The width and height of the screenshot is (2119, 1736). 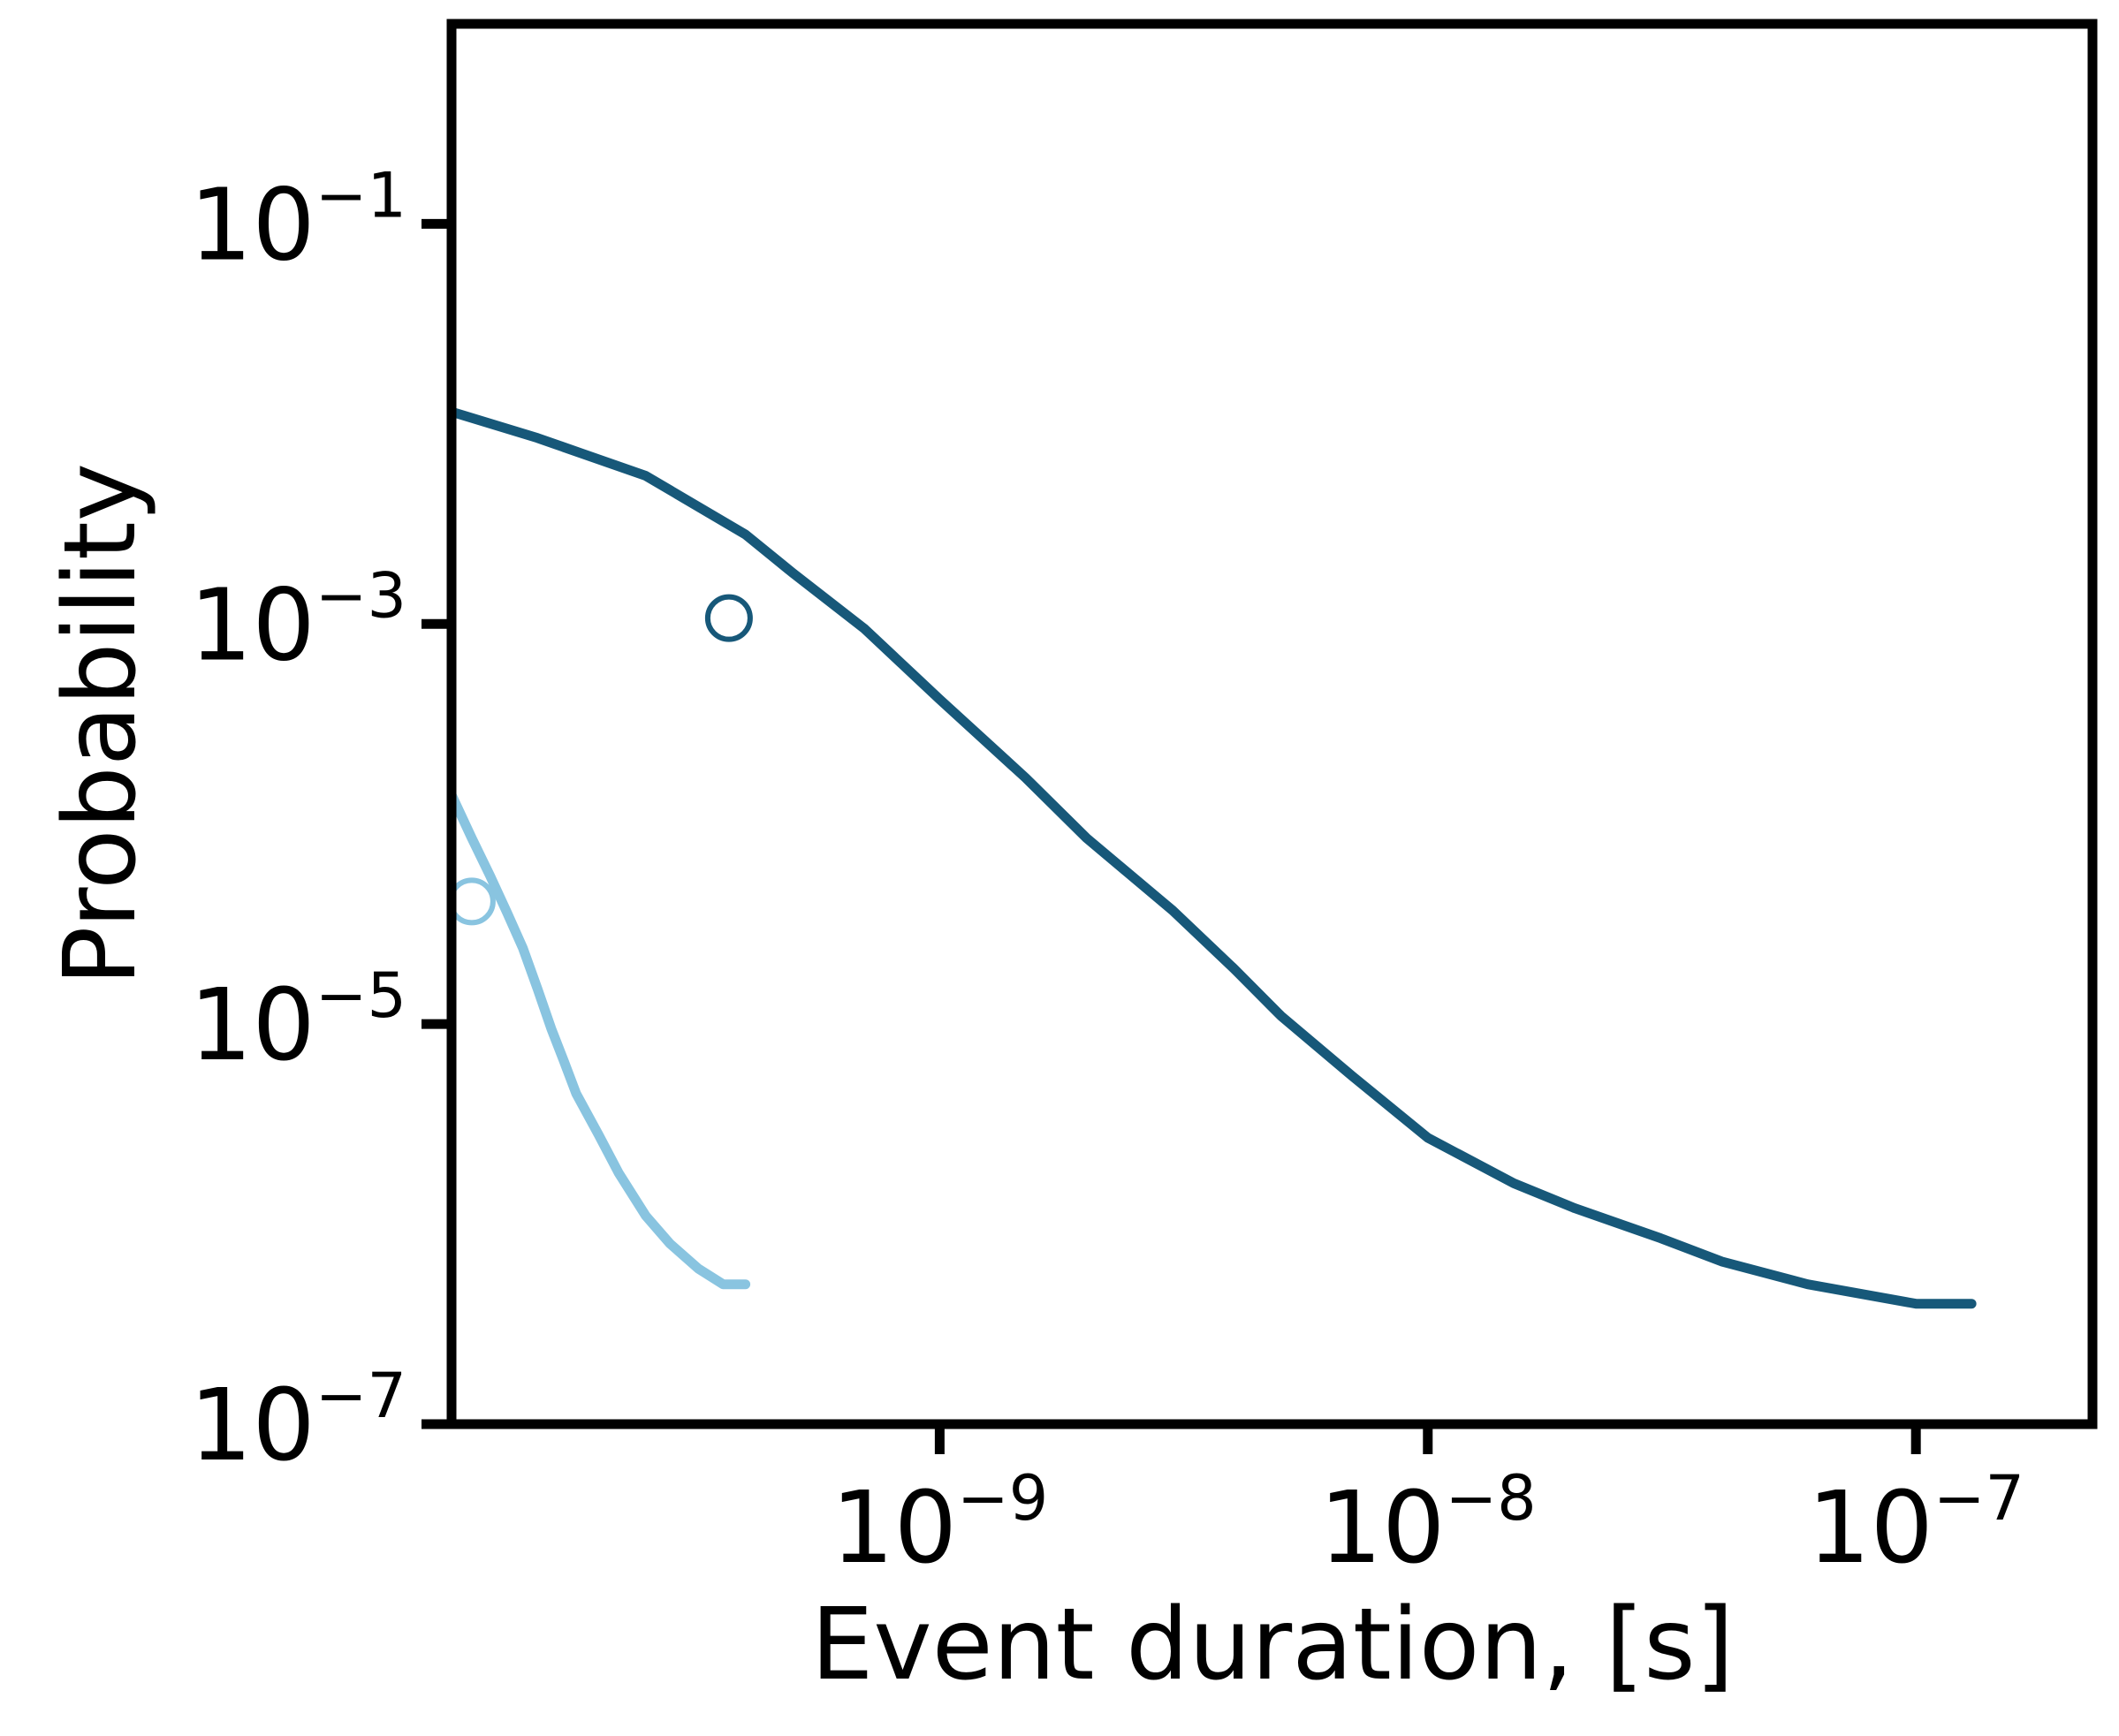 I want to click on series-2-line, so click(x=598, y=1040).